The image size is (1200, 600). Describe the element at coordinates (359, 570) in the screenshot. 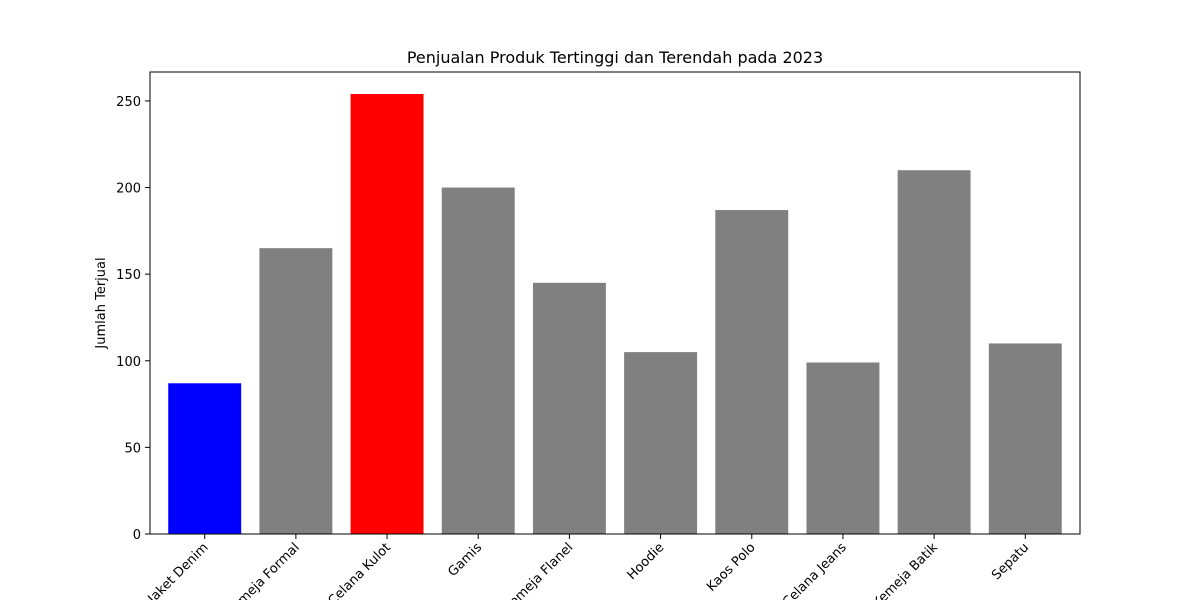

I see `x-tick-label: Celana Kulot` at that location.